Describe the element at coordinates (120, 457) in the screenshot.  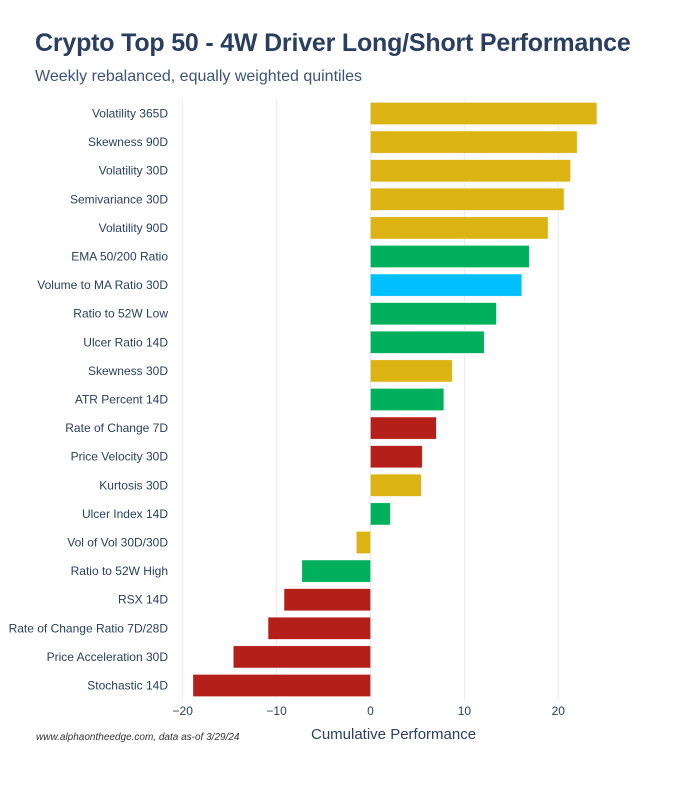
I see `y-tick-label: Price Velocity 30D` at that location.